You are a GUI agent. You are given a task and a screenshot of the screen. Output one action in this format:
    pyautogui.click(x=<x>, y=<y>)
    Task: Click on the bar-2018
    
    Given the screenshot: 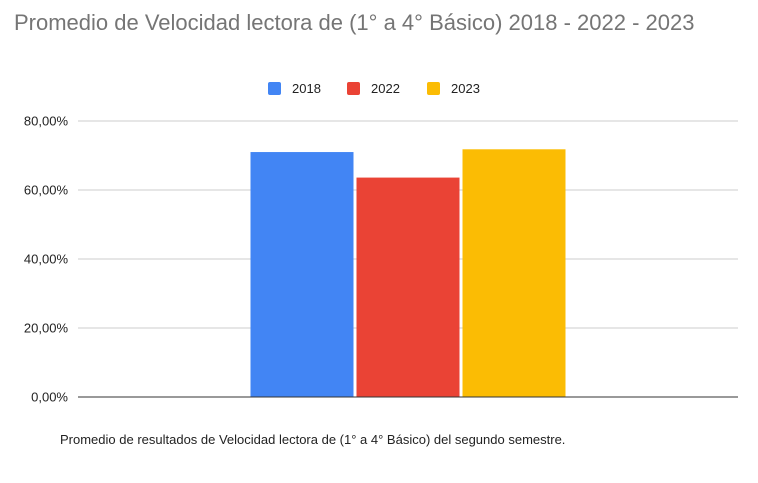 What is the action you would take?
    pyautogui.click(x=302, y=274)
    